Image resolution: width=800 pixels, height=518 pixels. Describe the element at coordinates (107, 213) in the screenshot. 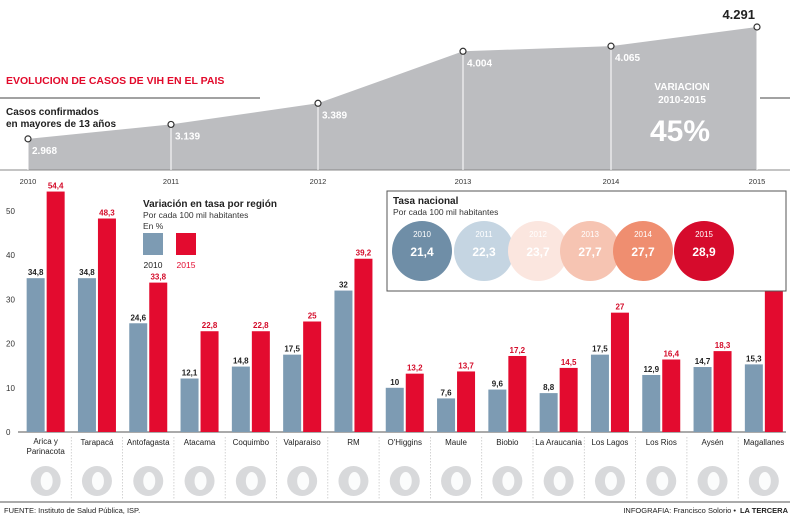

I see `bar-2015-label: 48,3` at that location.